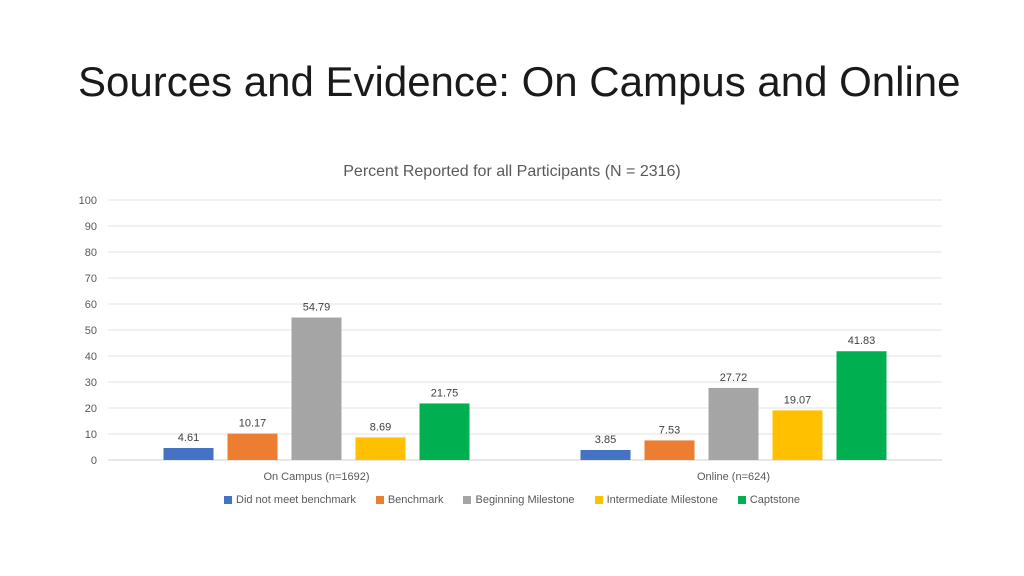 This screenshot has height=576, width=1024. What do you see at coordinates (253, 424) in the screenshot?
I see `data-label: 10.17` at bounding box center [253, 424].